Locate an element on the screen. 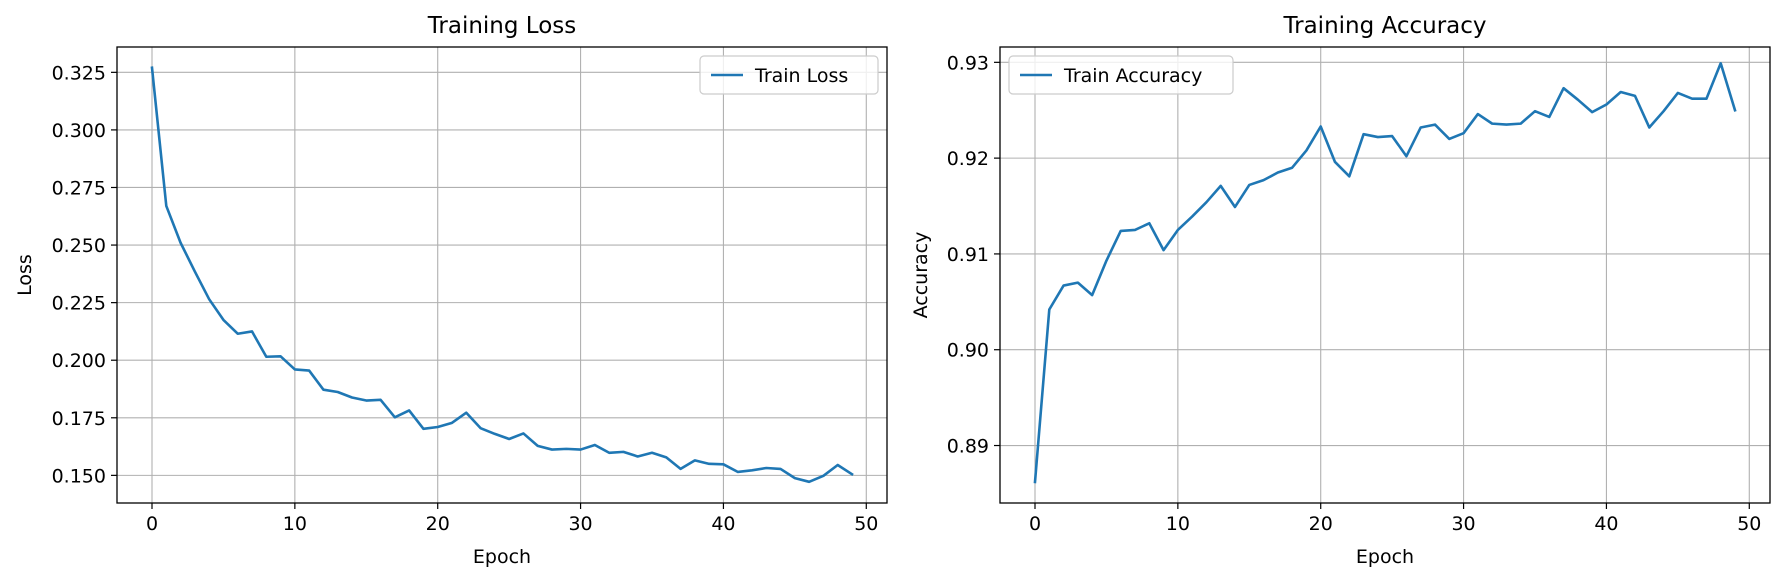  y-tick-label: 0.225 is located at coordinates (79, 304).